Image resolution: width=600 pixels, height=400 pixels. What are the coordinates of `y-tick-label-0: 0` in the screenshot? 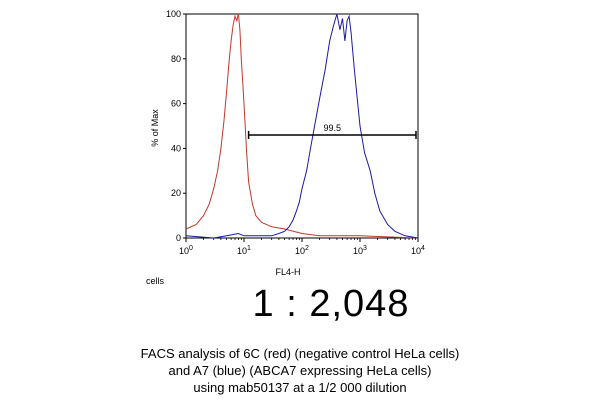 It's located at (178, 238).